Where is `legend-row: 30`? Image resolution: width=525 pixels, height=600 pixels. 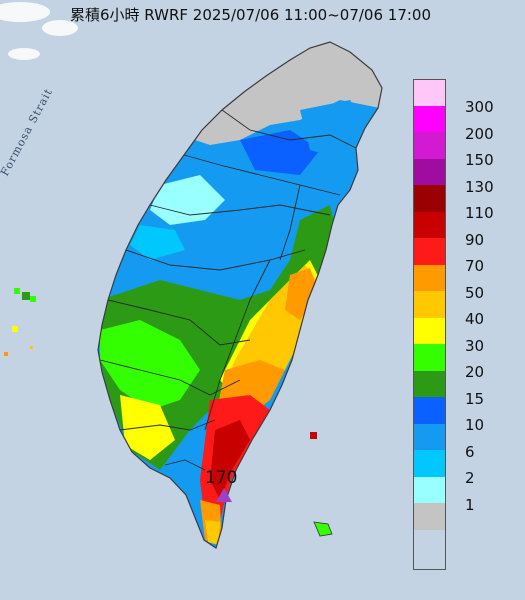 legend-row: 30 is located at coordinates (469, 336).